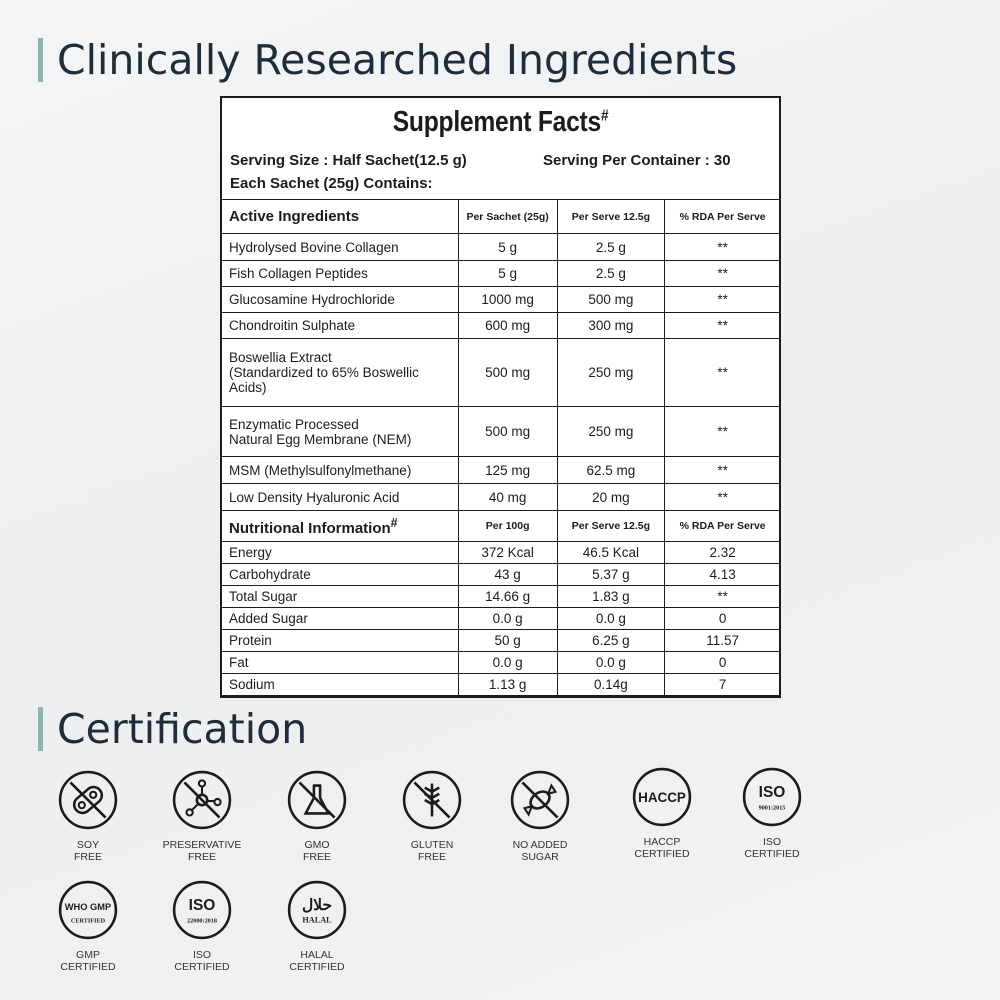 This screenshot has width=1000, height=1000. What do you see at coordinates (637, 160) in the screenshot?
I see `servings-per-container: Serving Per Container : 30` at bounding box center [637, 160].